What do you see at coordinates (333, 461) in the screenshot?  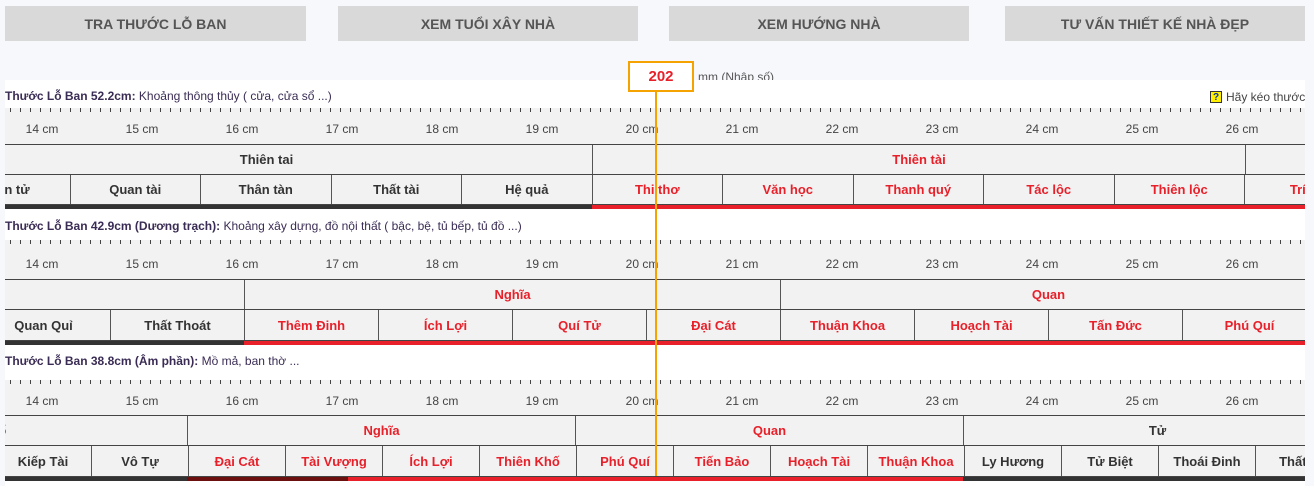 I see `ruler-cell: Tài Vượng` at bounding box center [333, 461].